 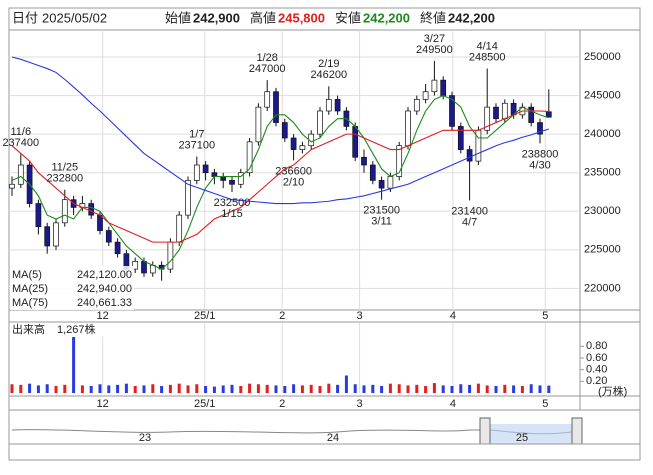 I want to click on x-tick-label: 5, so click(x=545, y=316).